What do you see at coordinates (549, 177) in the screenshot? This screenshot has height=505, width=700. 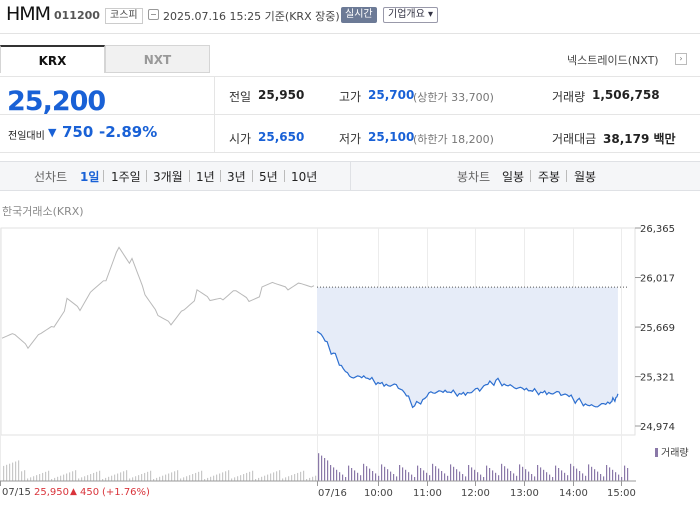 I see `candle-weekly: 주봉` at bounding box center [549, 177].